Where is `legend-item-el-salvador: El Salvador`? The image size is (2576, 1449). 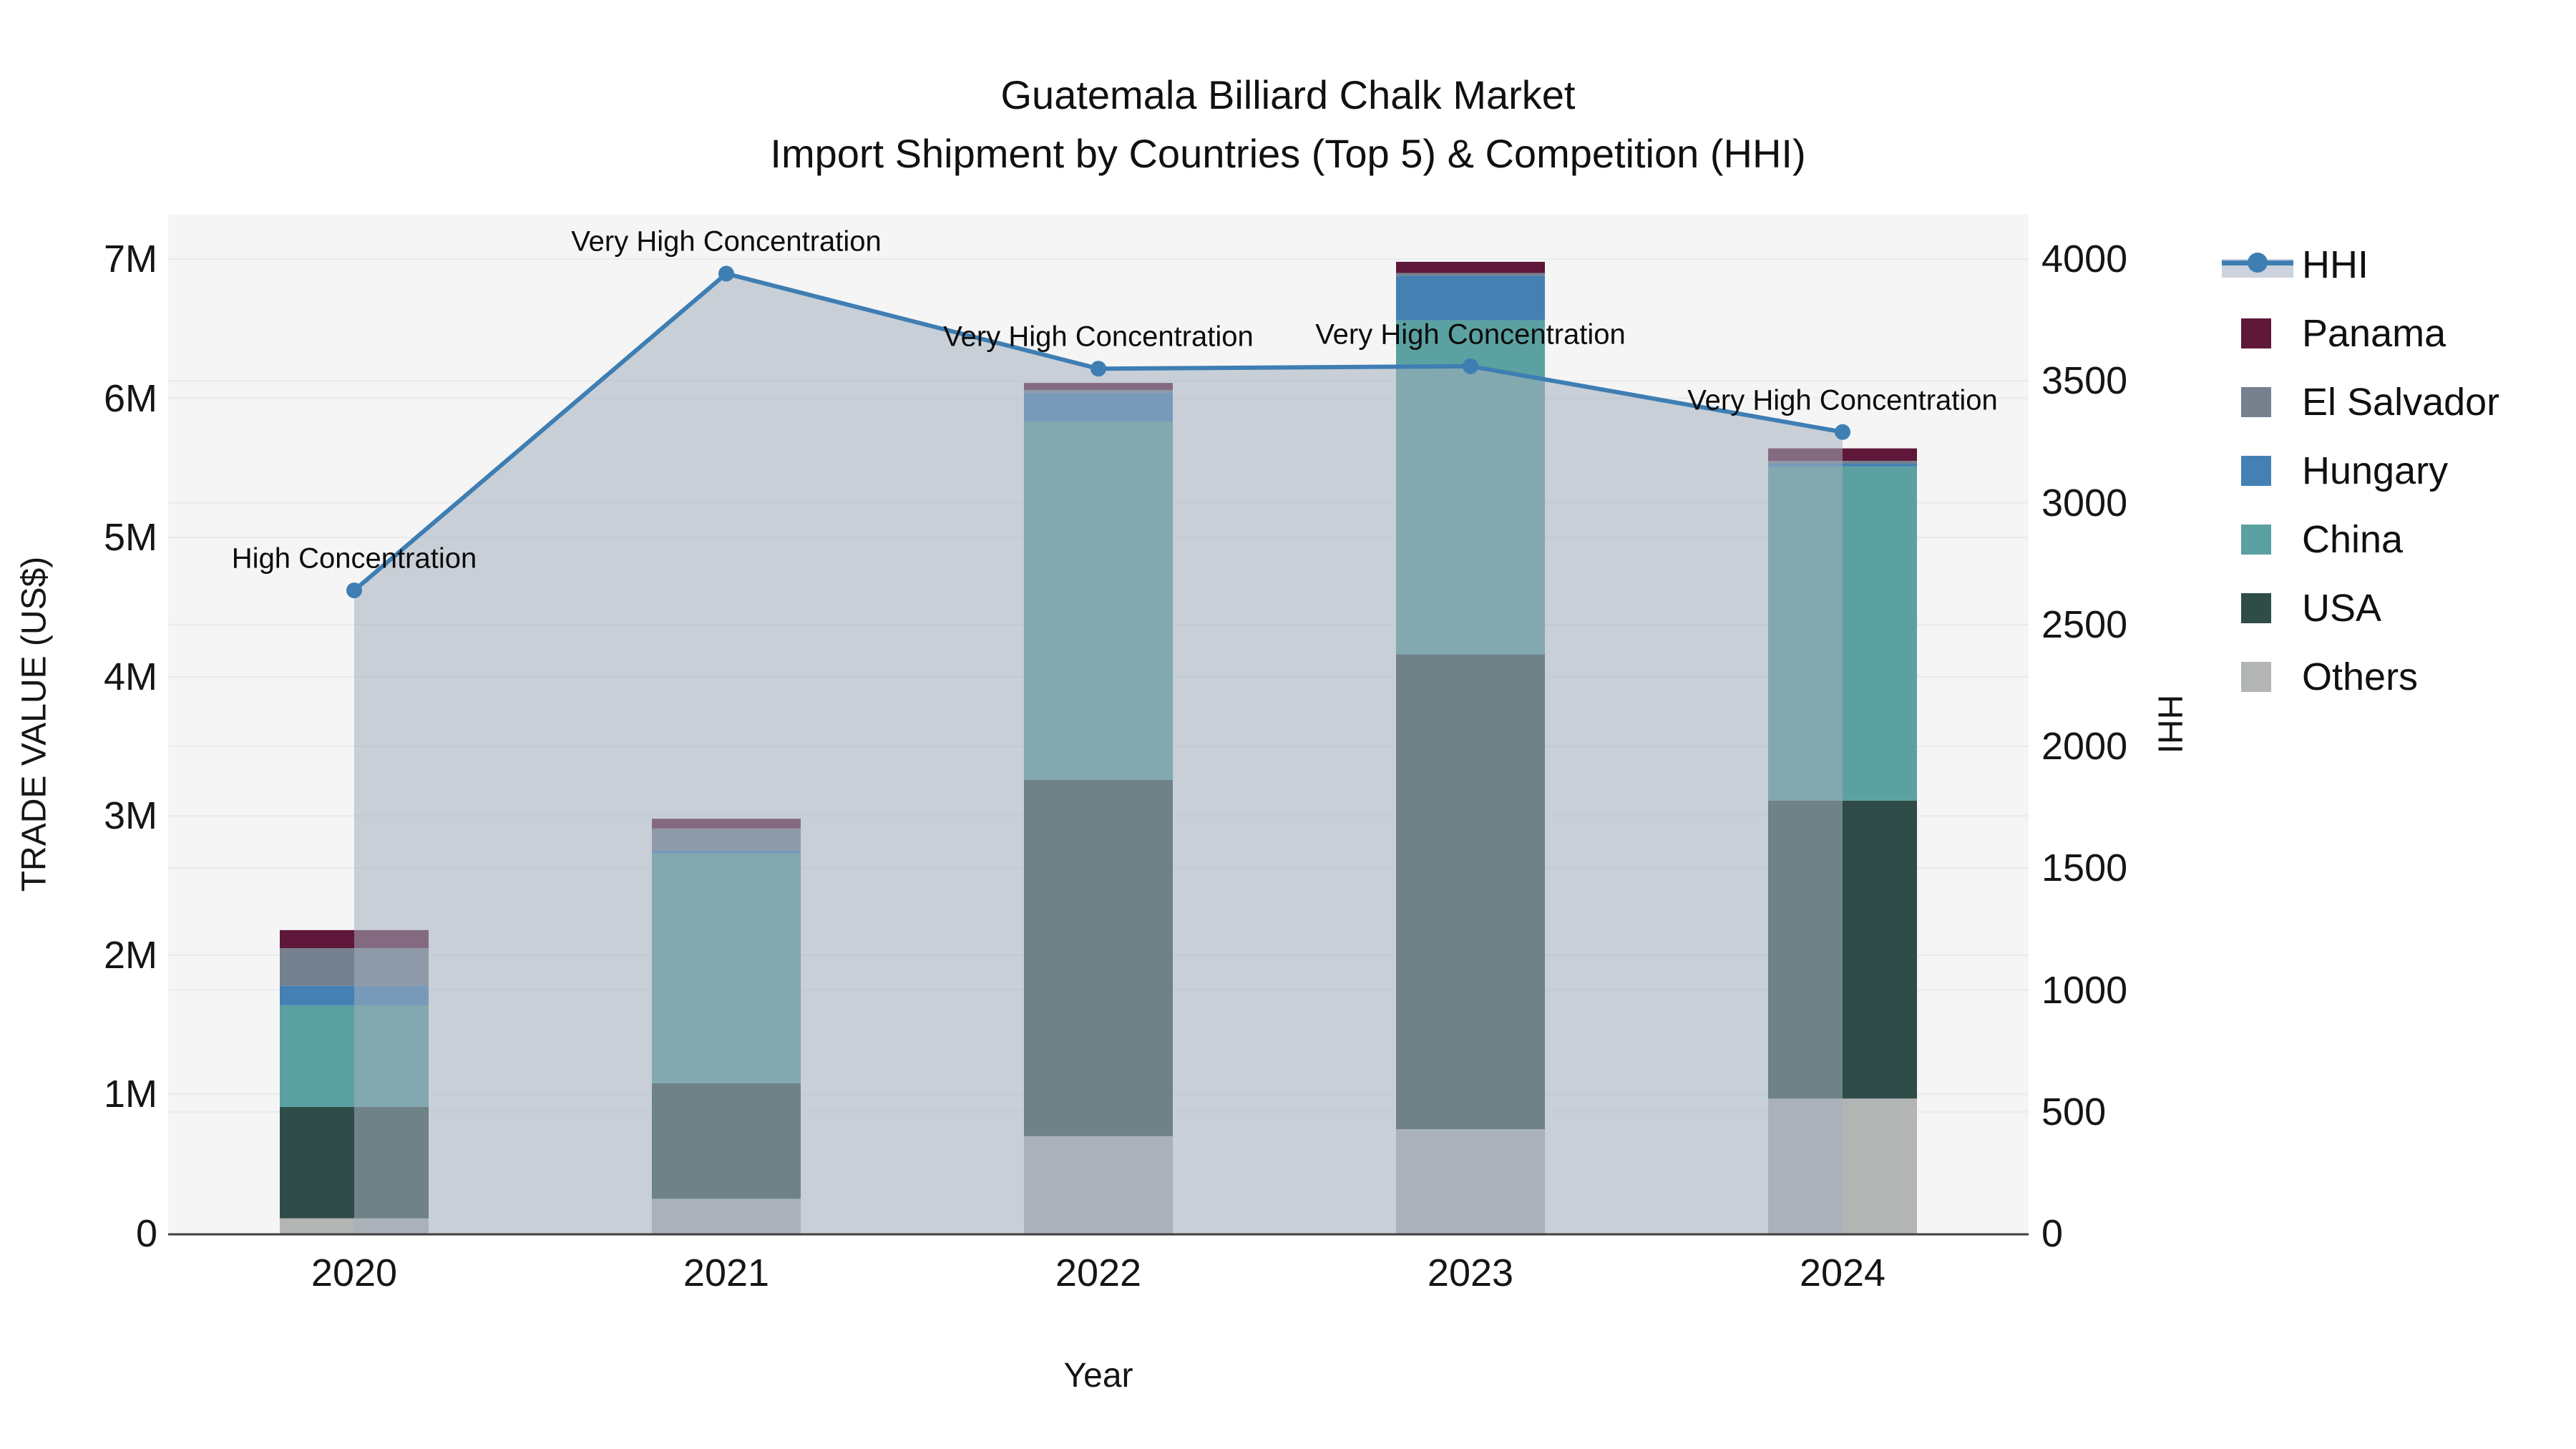
legend-item-el-salvador: El Salvador is located at coordinates (2386, 402).